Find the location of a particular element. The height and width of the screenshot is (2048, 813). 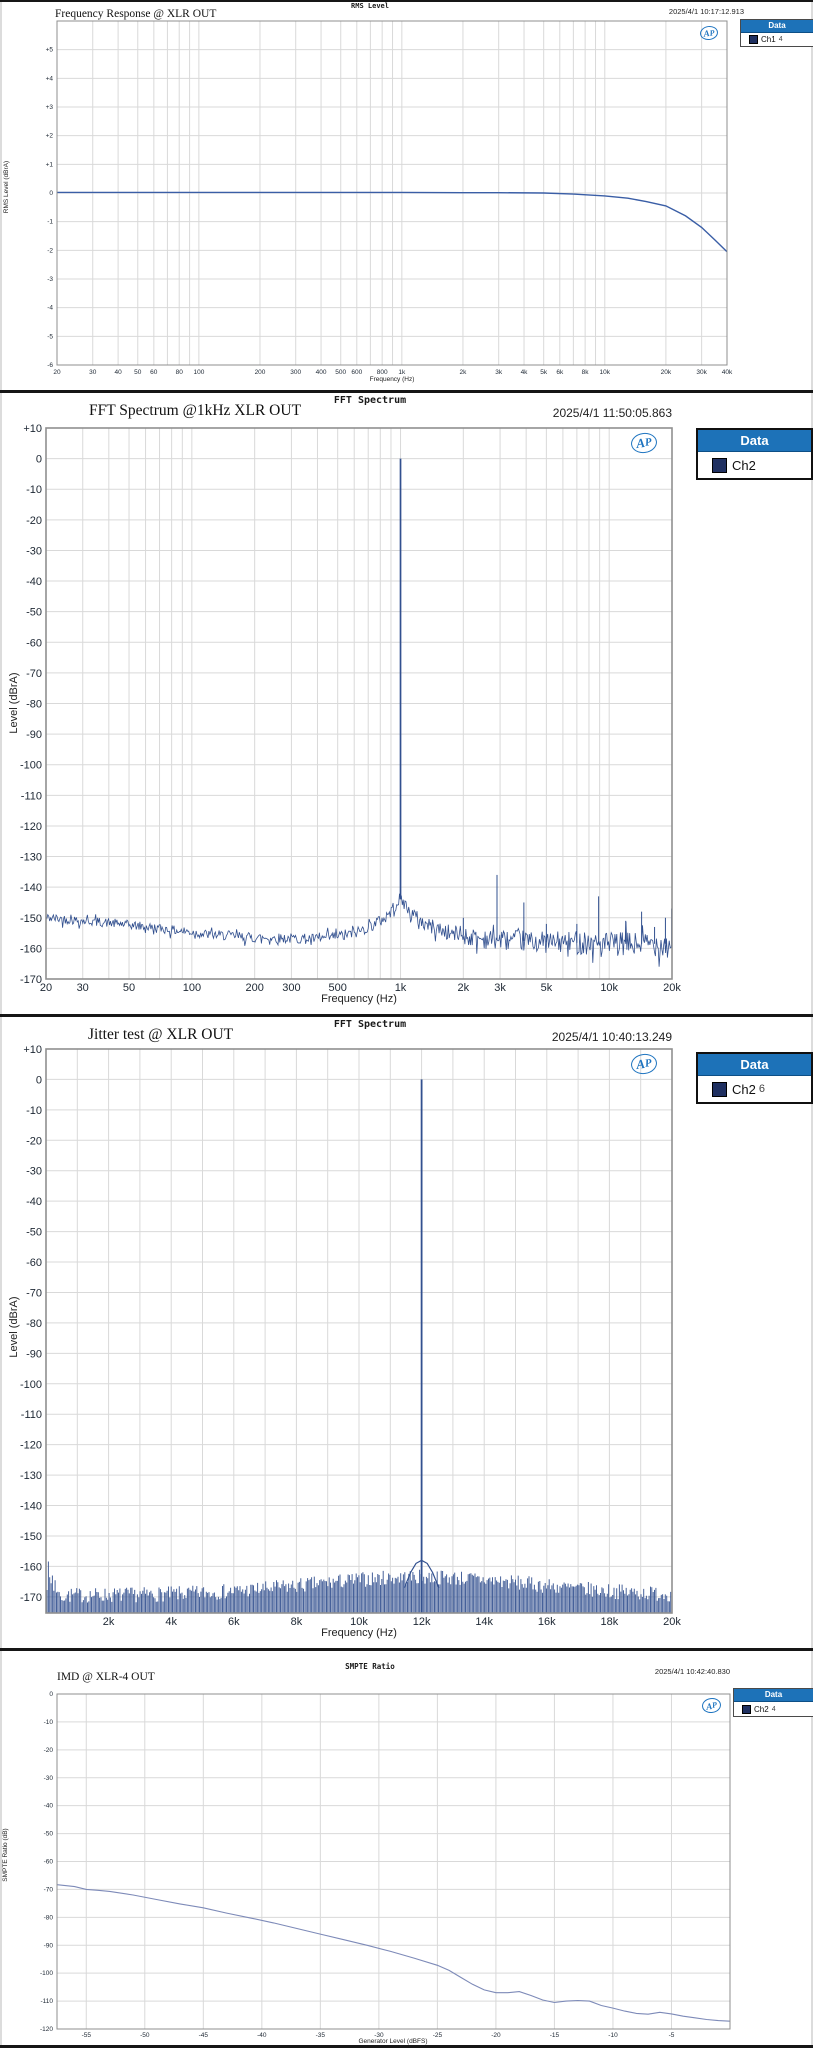

svg-text: +10 is located at coordinates (32, 1050).